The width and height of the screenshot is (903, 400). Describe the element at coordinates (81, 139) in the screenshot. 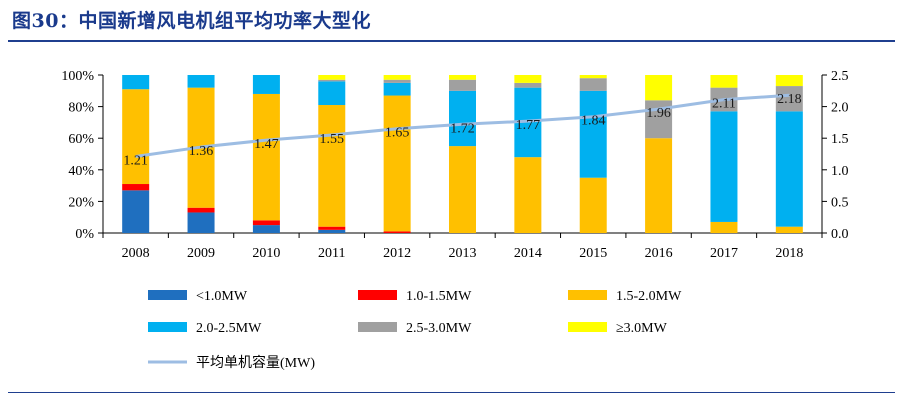

I see `left-tick-label: 60%` at that location.